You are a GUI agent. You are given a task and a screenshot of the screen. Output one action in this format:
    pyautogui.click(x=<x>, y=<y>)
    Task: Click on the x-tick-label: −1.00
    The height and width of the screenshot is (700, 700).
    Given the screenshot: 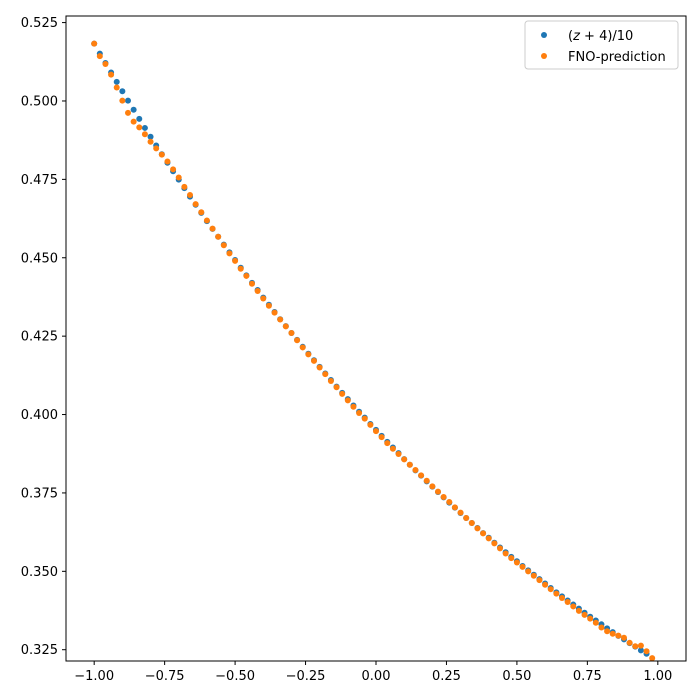 What is the action you would take?
    pyautogui.click(x=94, y=676)
    